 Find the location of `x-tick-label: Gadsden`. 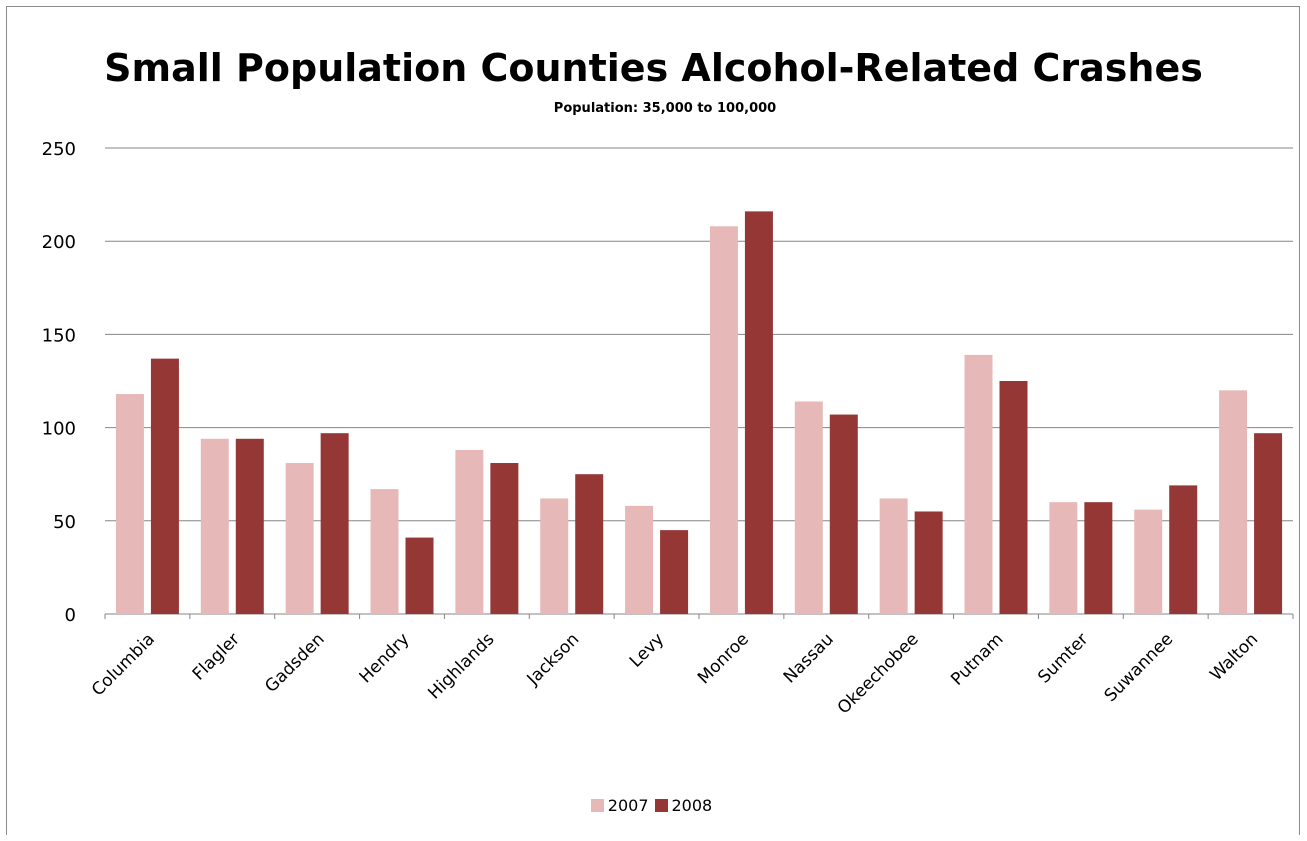

x-tick-label: Gadsden is located at coordinates (294, 662).